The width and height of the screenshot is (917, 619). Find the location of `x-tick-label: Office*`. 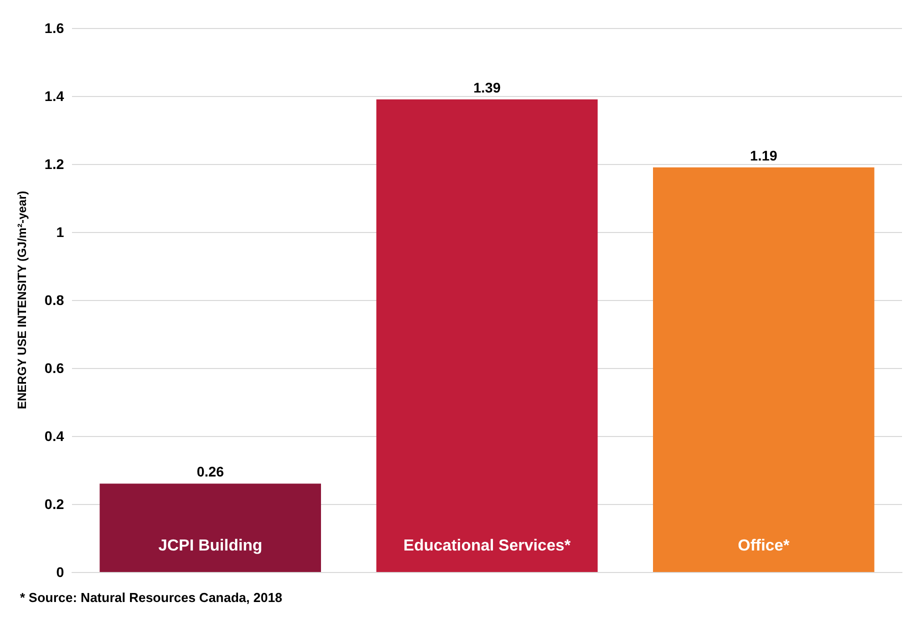

x-tick-label: Office* is located at coordinates (764, 546).